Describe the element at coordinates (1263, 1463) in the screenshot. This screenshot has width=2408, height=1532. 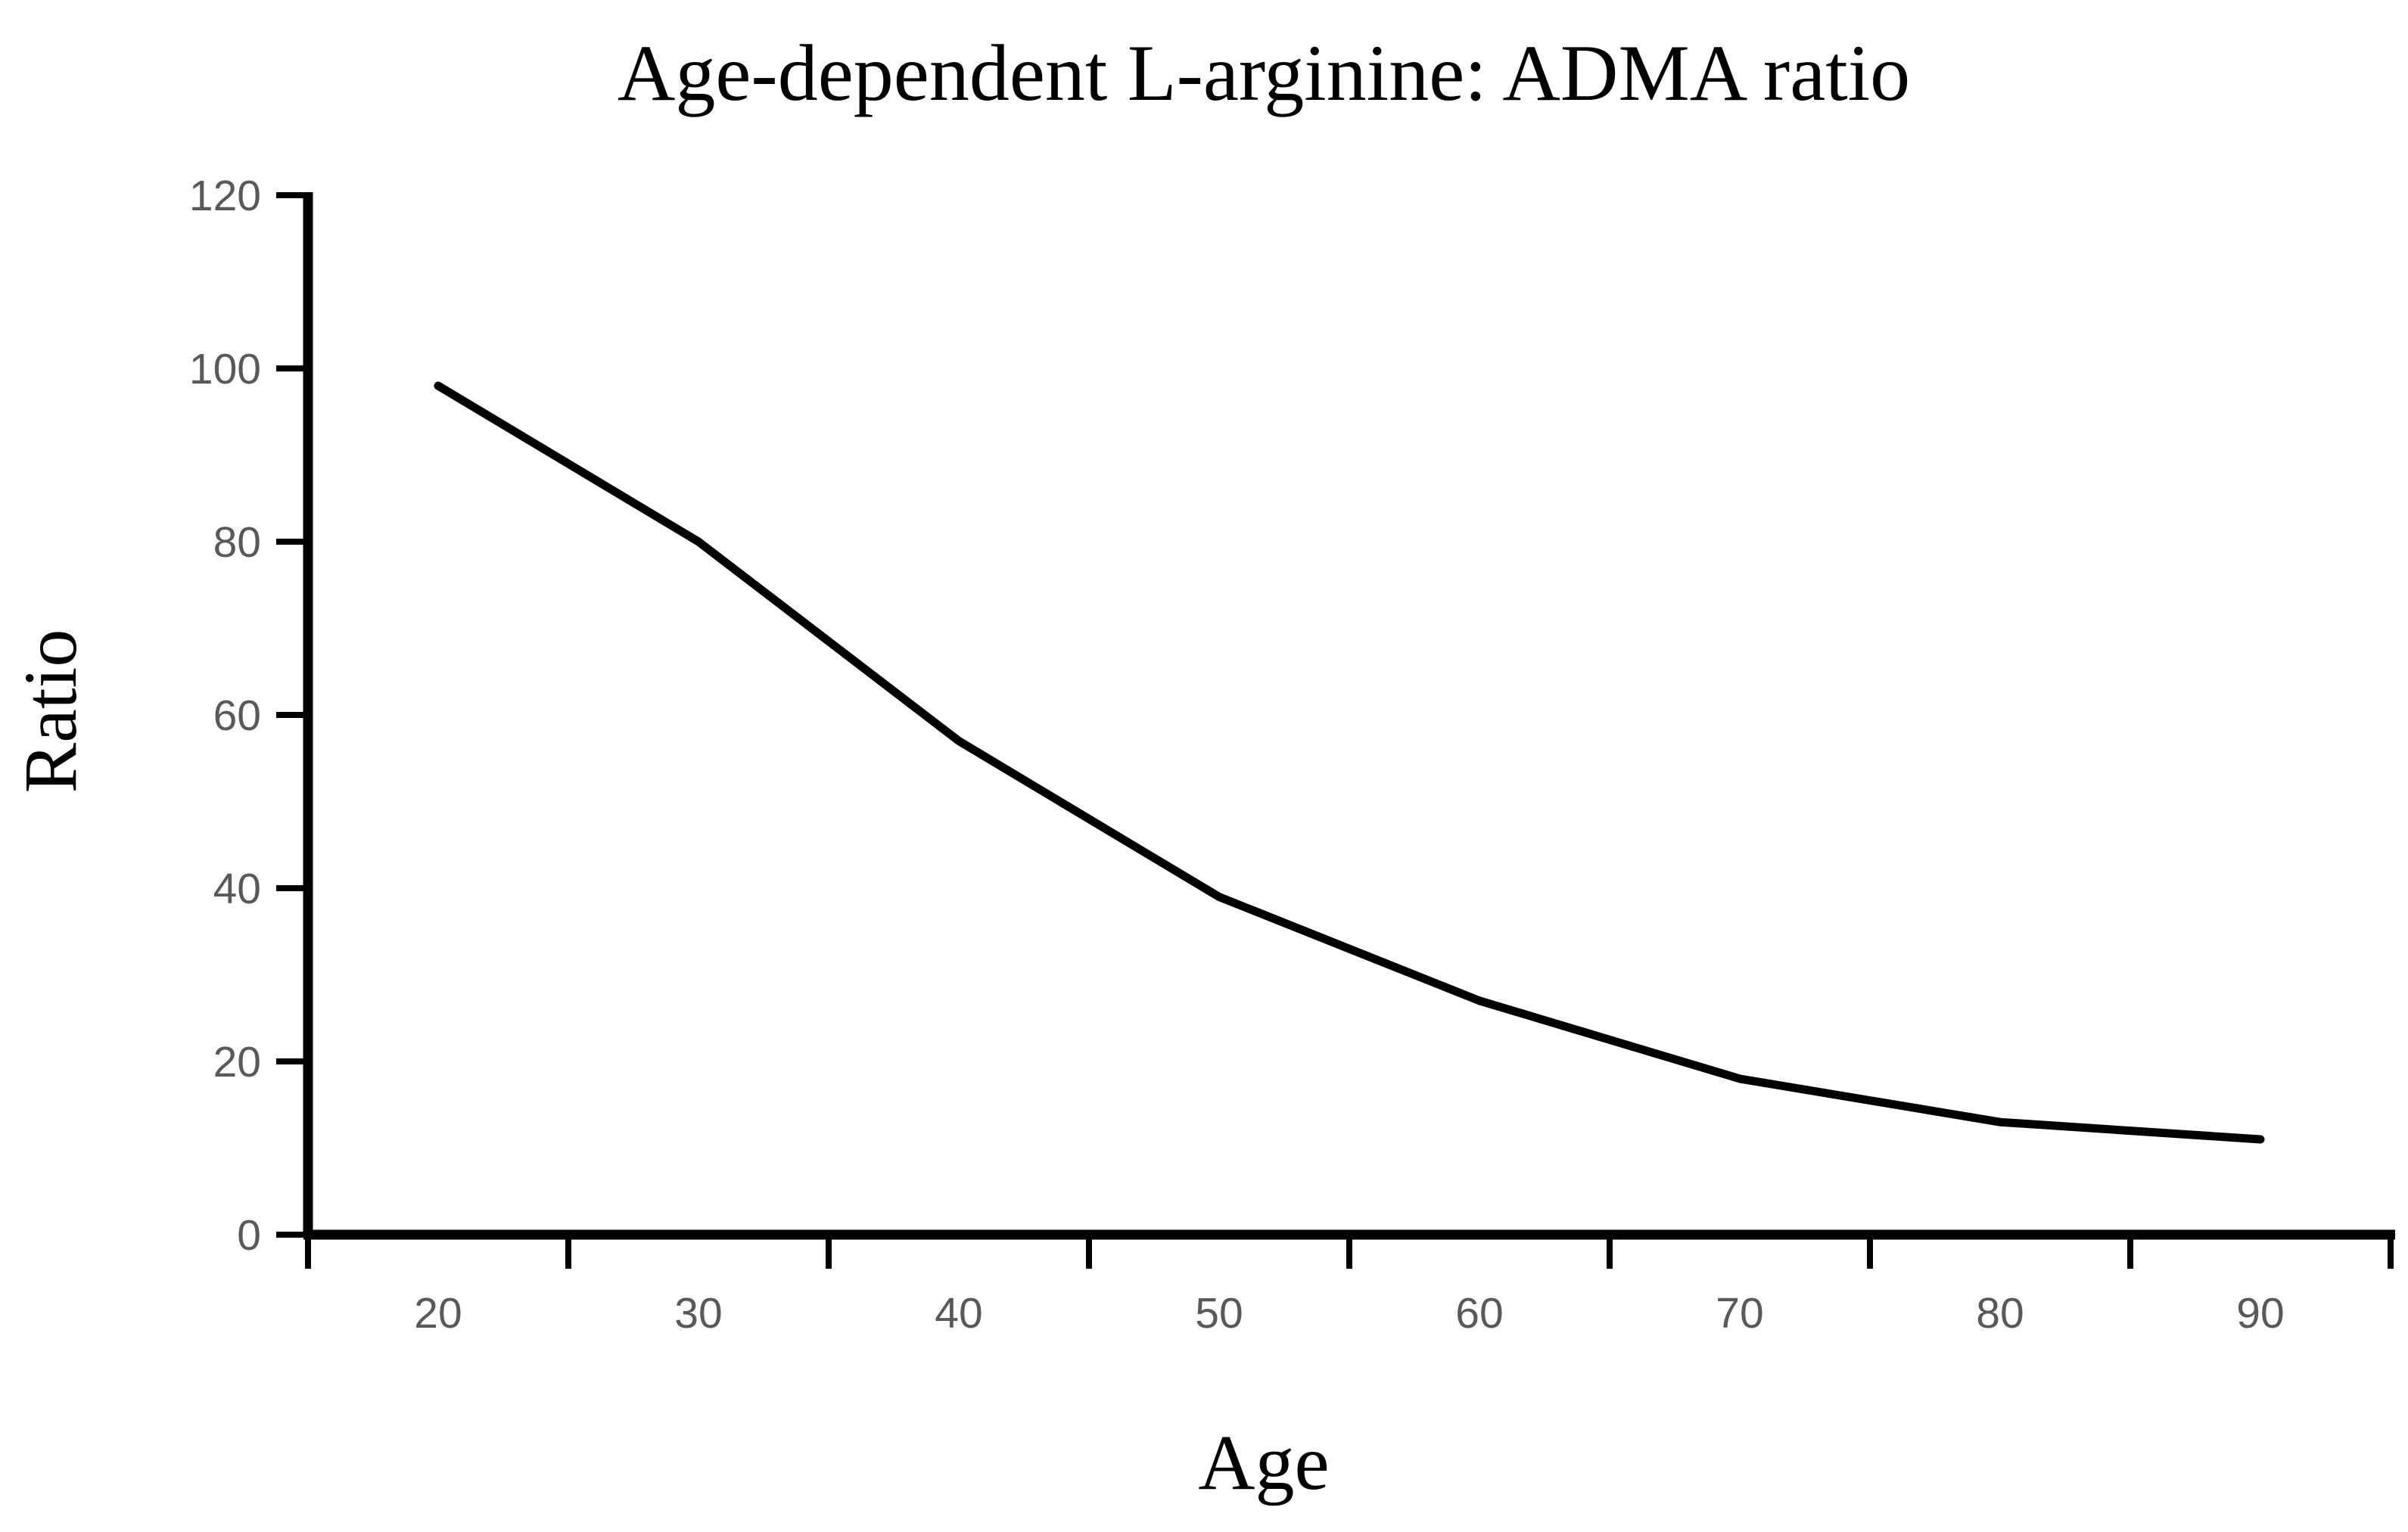
I see `x-axis-title: Age` at that location.